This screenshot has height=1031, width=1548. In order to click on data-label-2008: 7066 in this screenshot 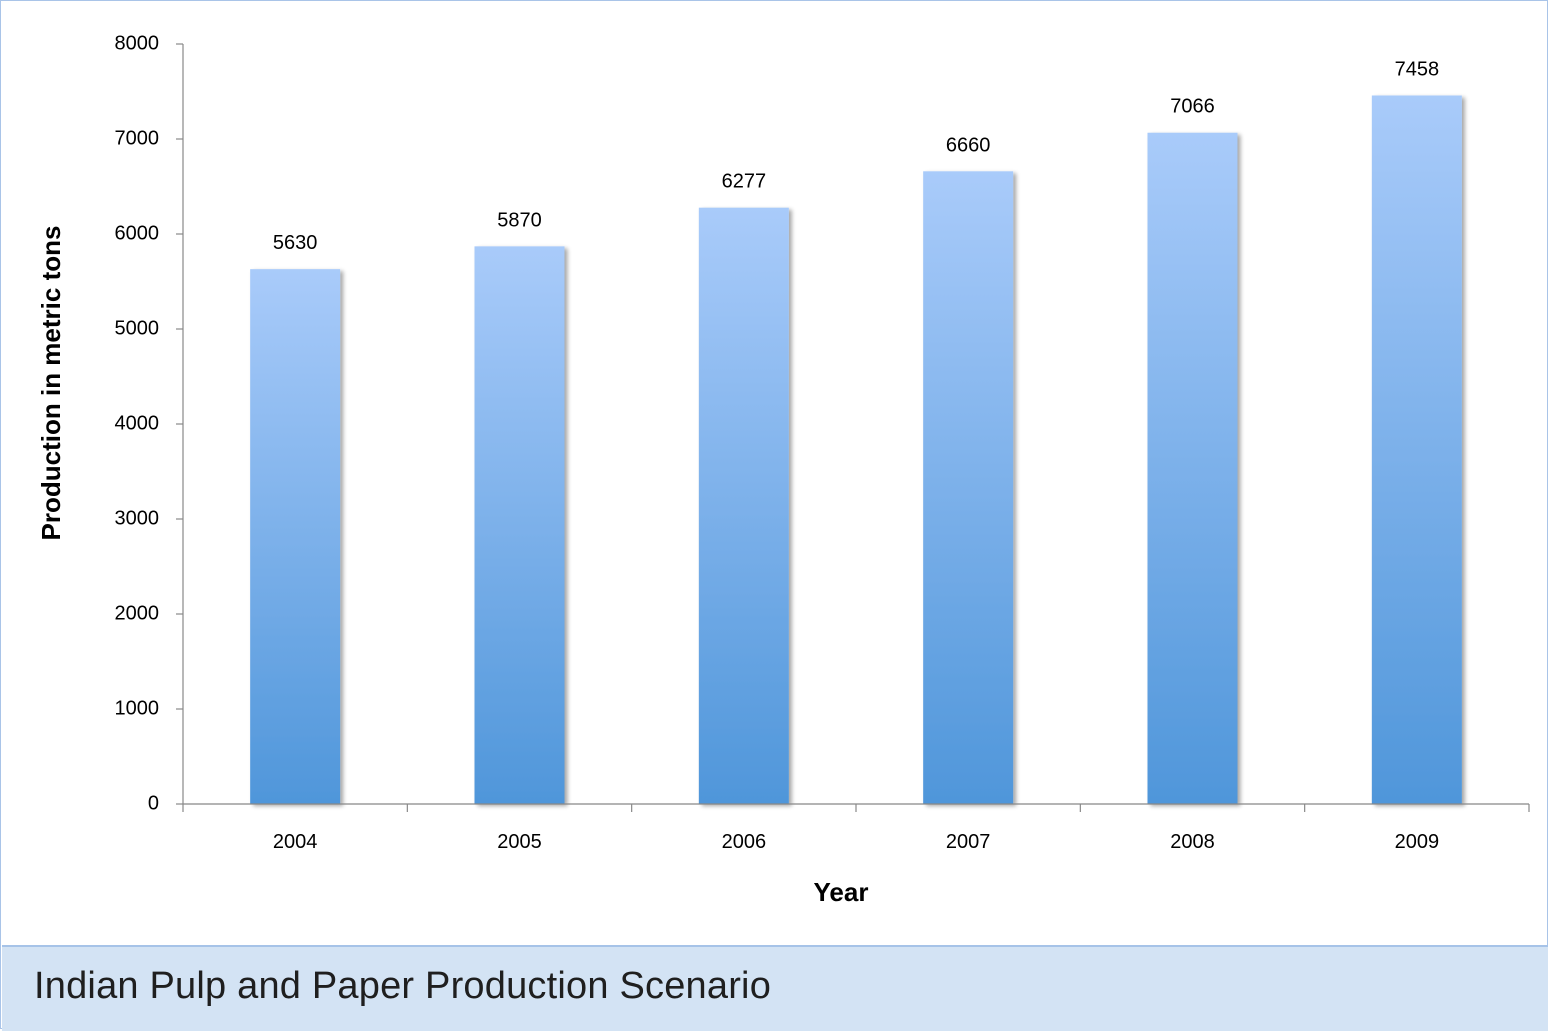, I will do `click(1192, 107)`.